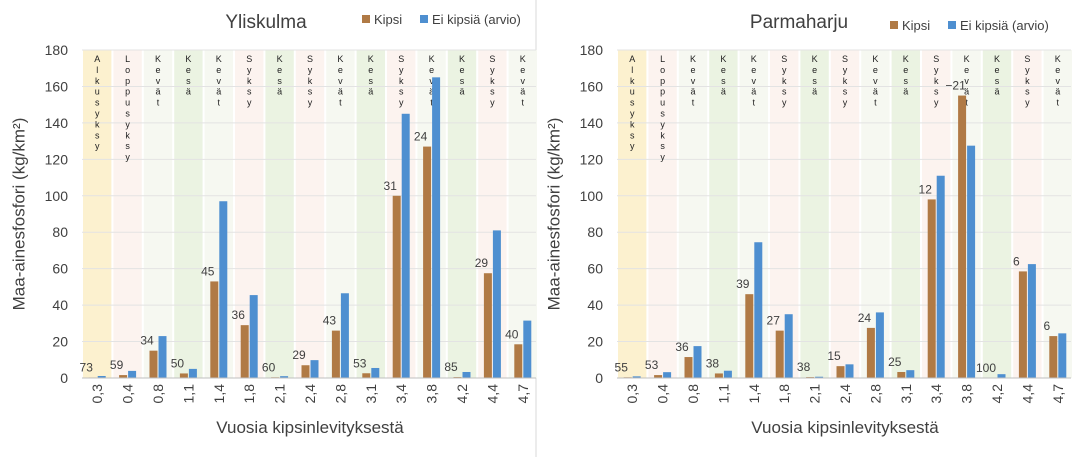 The image size is (1072, 457). What do you see at coordinates (208, 271) in the screenshot?
I see `data-label: 45` at bounding box center [208, 271].